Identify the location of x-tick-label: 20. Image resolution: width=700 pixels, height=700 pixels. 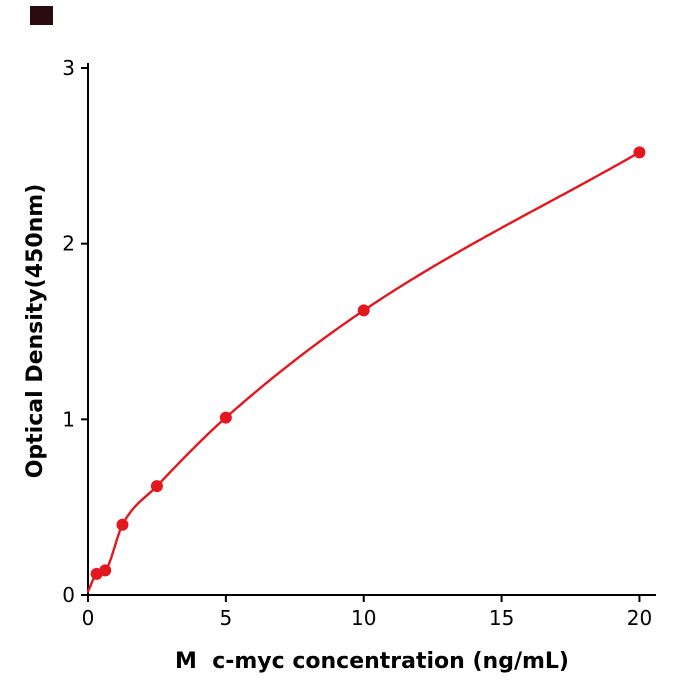
(639, 618).